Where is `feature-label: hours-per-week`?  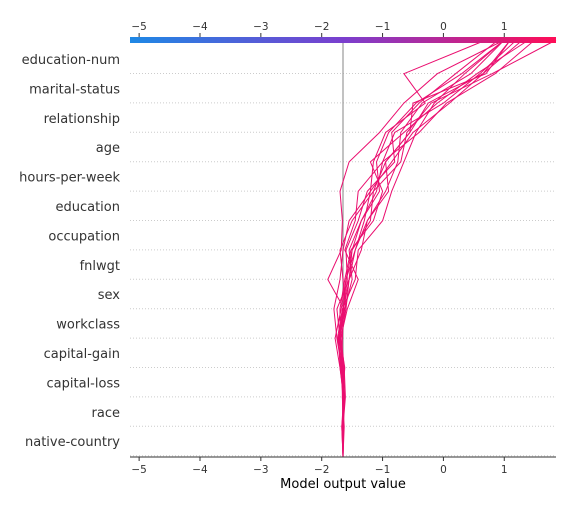 feature-label: hours-per-week is located at coordinates (69, 178).